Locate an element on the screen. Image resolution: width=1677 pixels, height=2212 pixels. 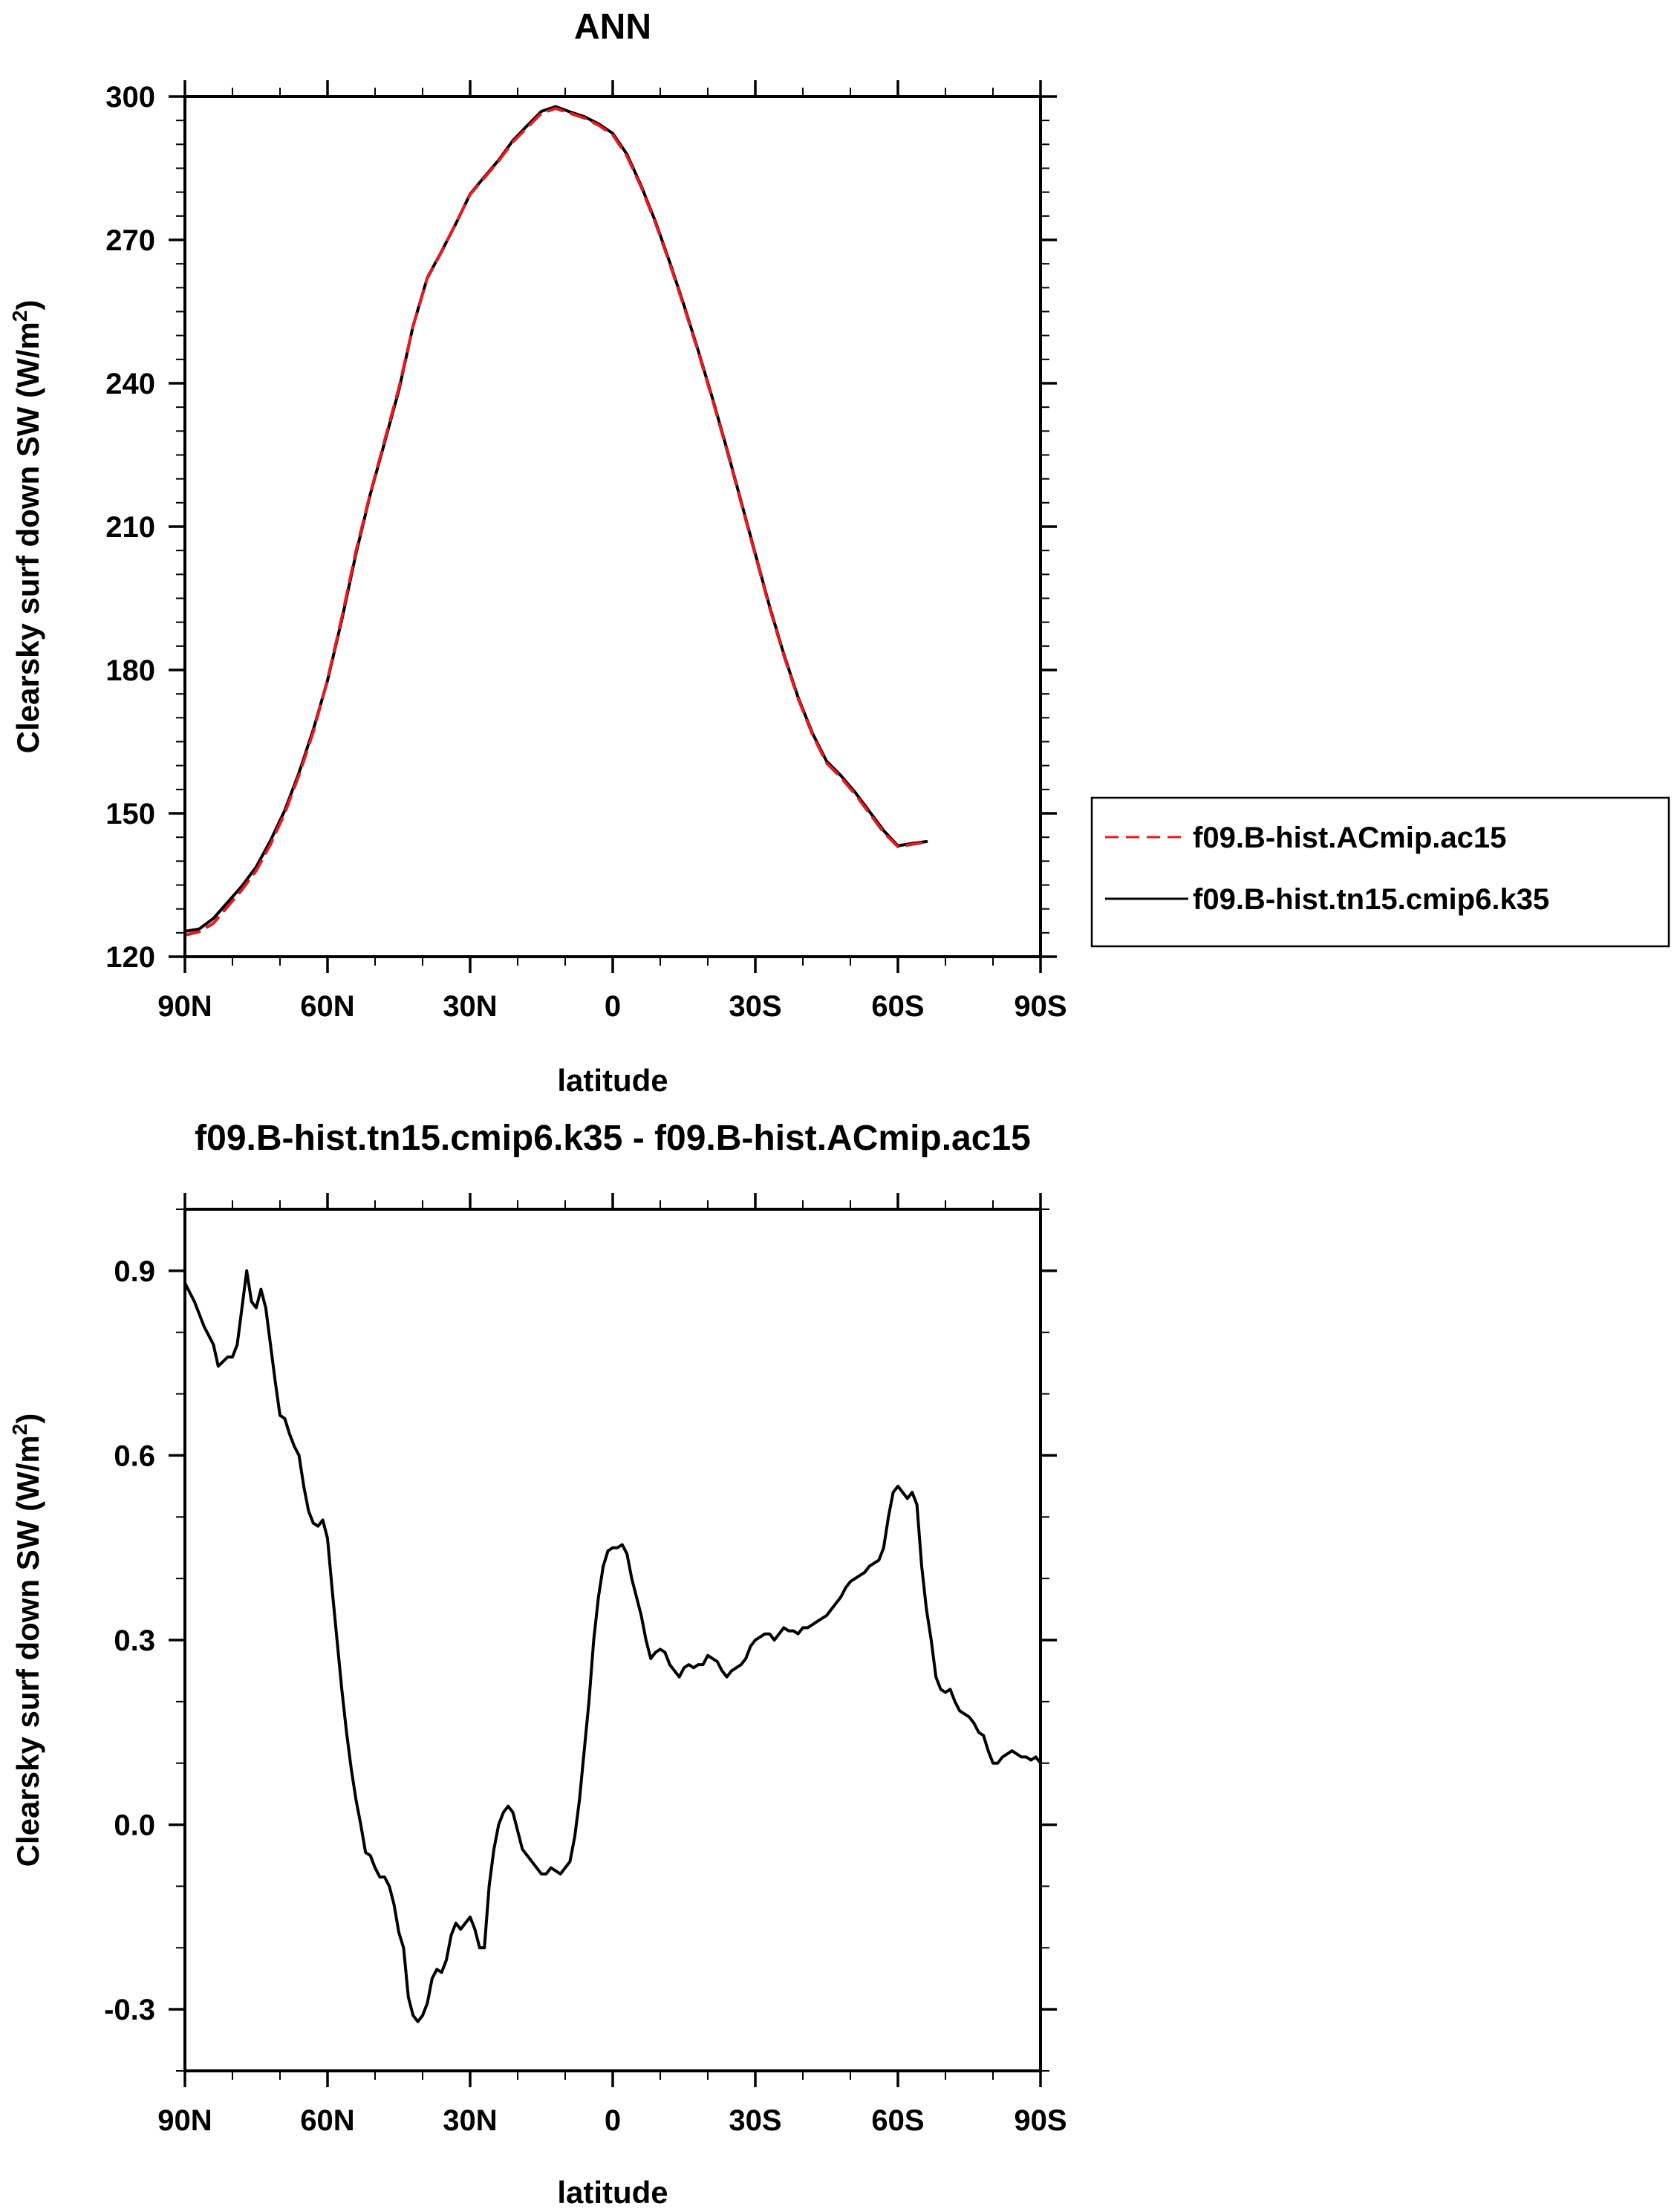
bottom-y-tick-label: 0.6 is located at coordinates (134, 1456).